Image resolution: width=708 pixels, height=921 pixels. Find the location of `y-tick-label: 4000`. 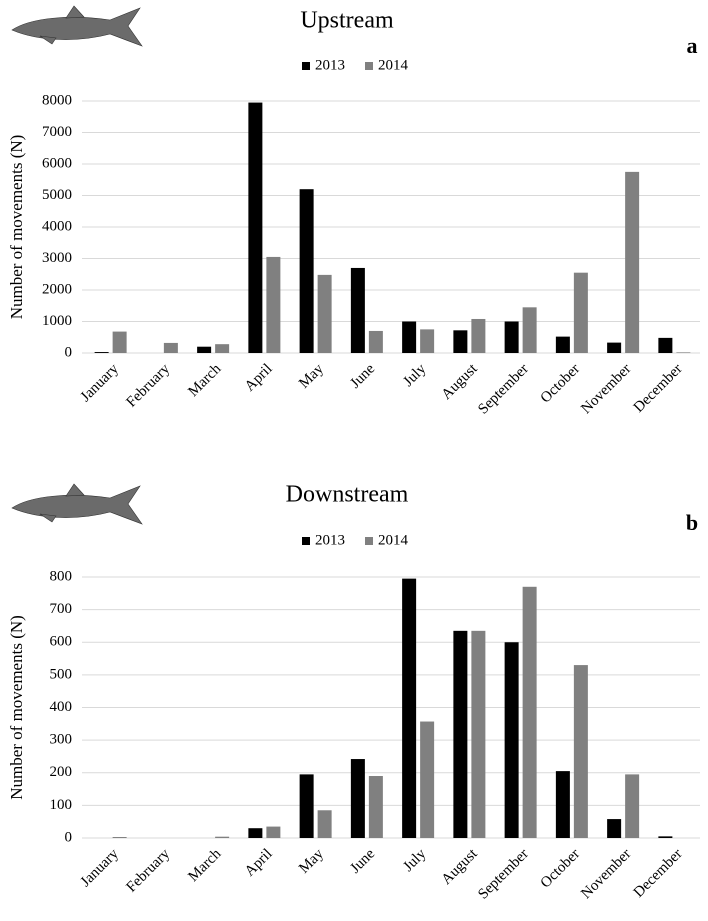

y-tick-label: 4000 is located at coordinates (57, 226).